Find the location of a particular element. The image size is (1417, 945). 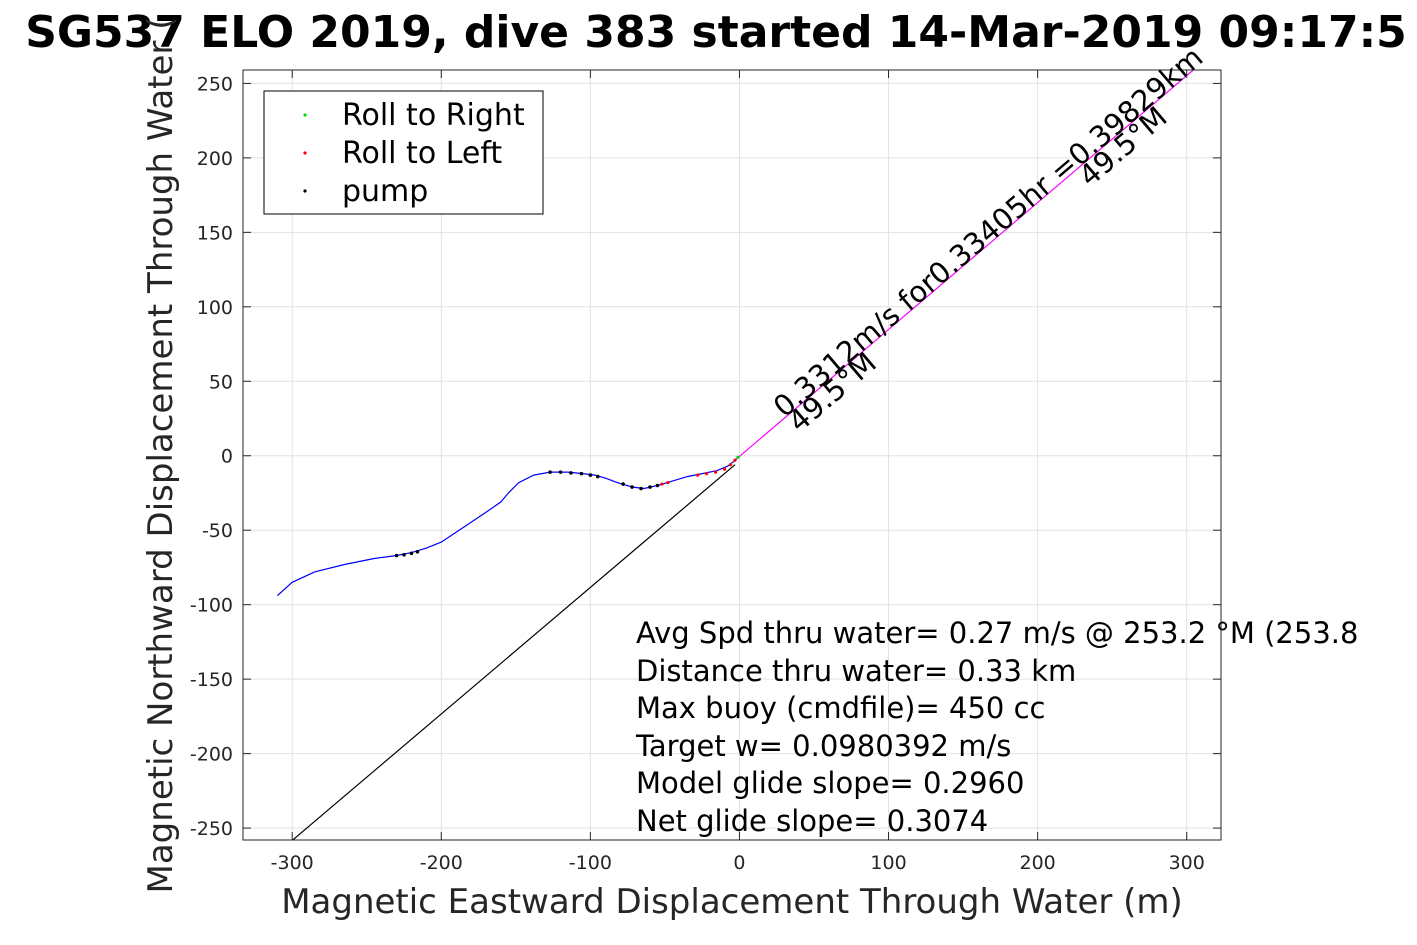

y-tick-label: 150 is located at coordinates (215, 233).